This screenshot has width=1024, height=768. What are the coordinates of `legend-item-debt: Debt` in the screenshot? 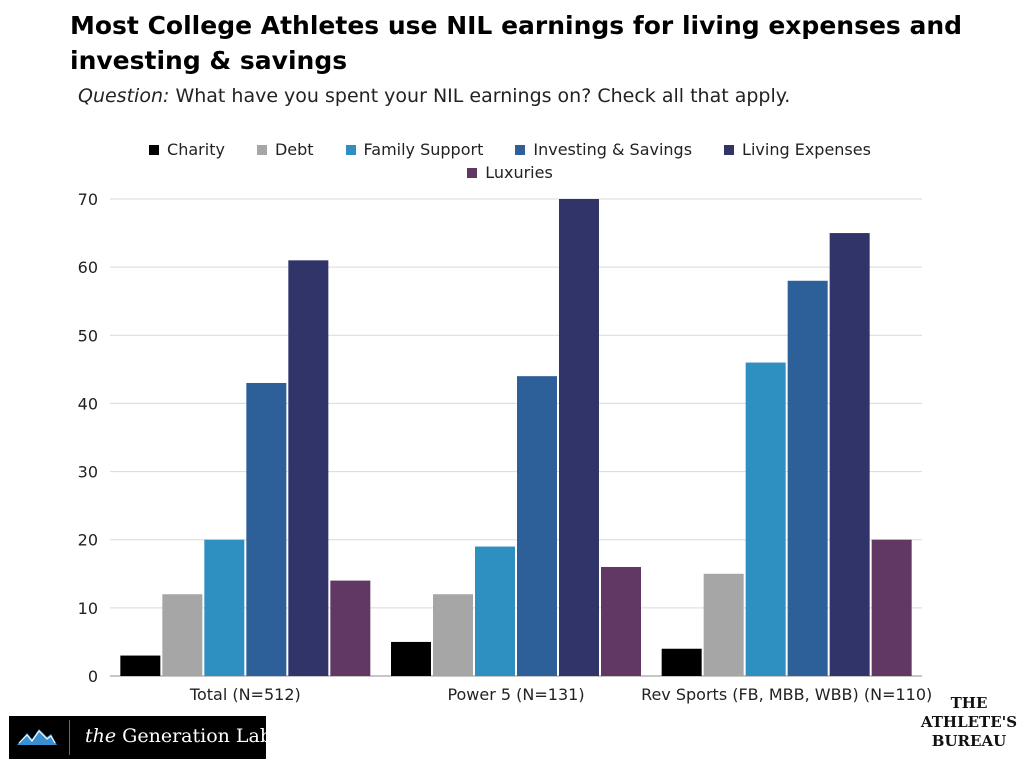 It's located at (285, 149).